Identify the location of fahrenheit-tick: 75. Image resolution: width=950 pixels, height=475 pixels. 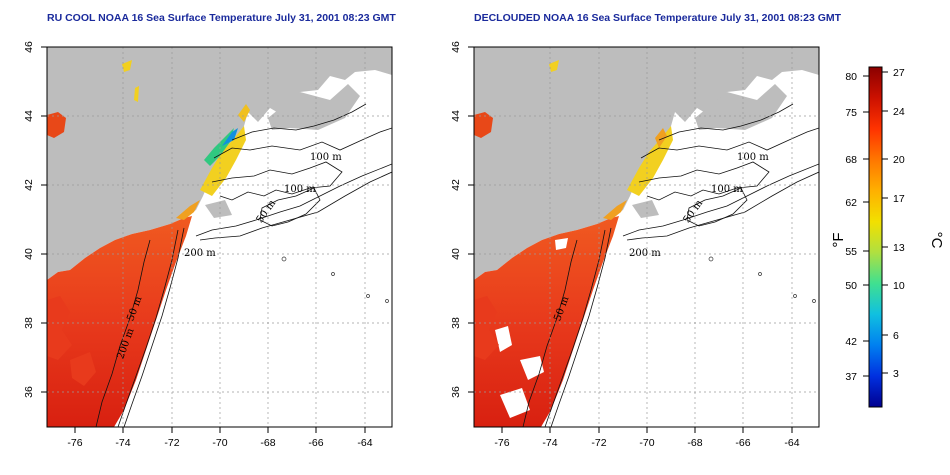
(851, 113).